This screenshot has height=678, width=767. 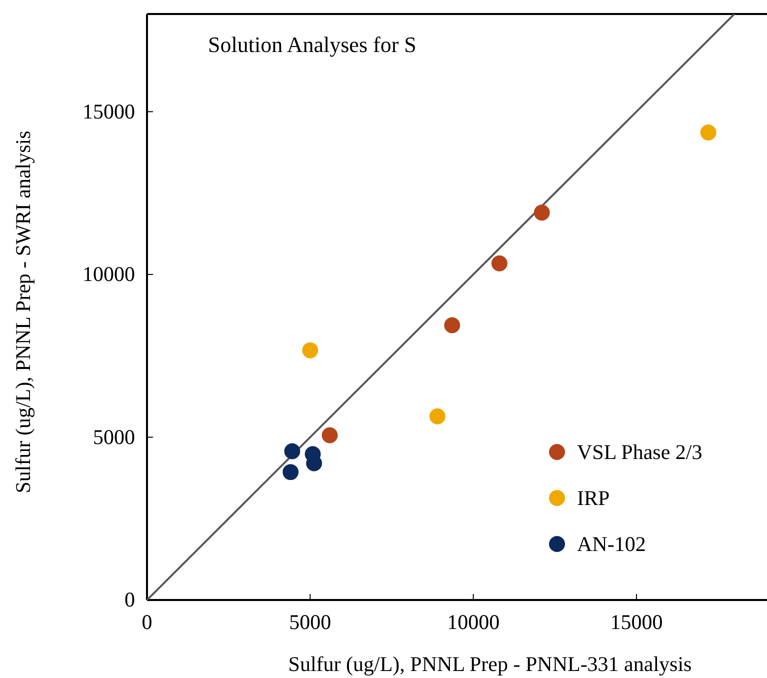 I want to click on y-tick-label: 15000, so click(x=108, y=111).